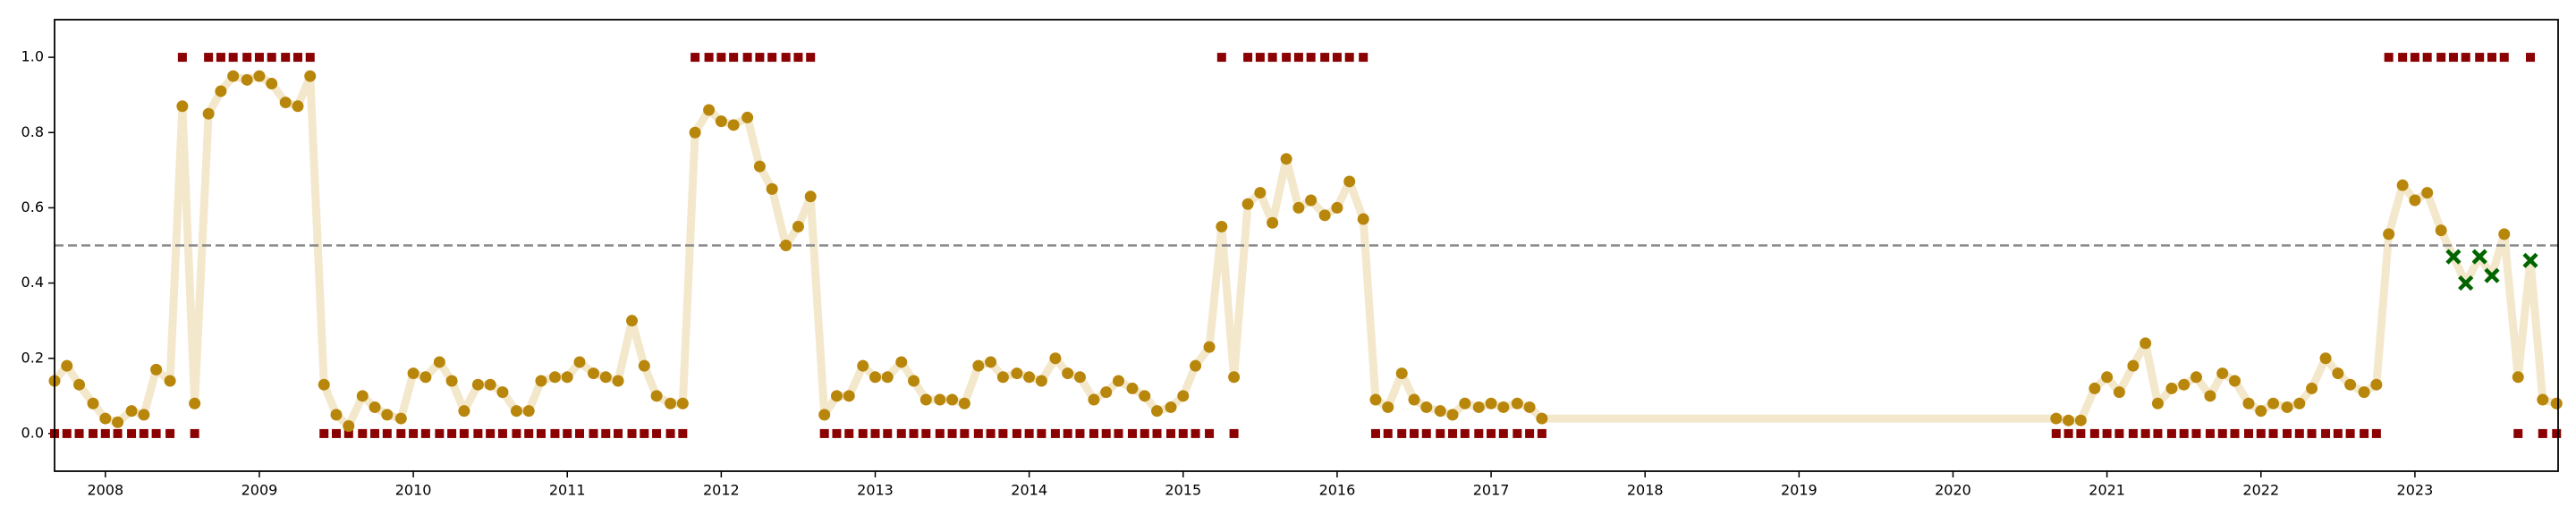 The image size is (2576, 515). Describe the element at coordinates (32, 282) in the screenshot. I see `y-tick-label: 0.4` at that location.